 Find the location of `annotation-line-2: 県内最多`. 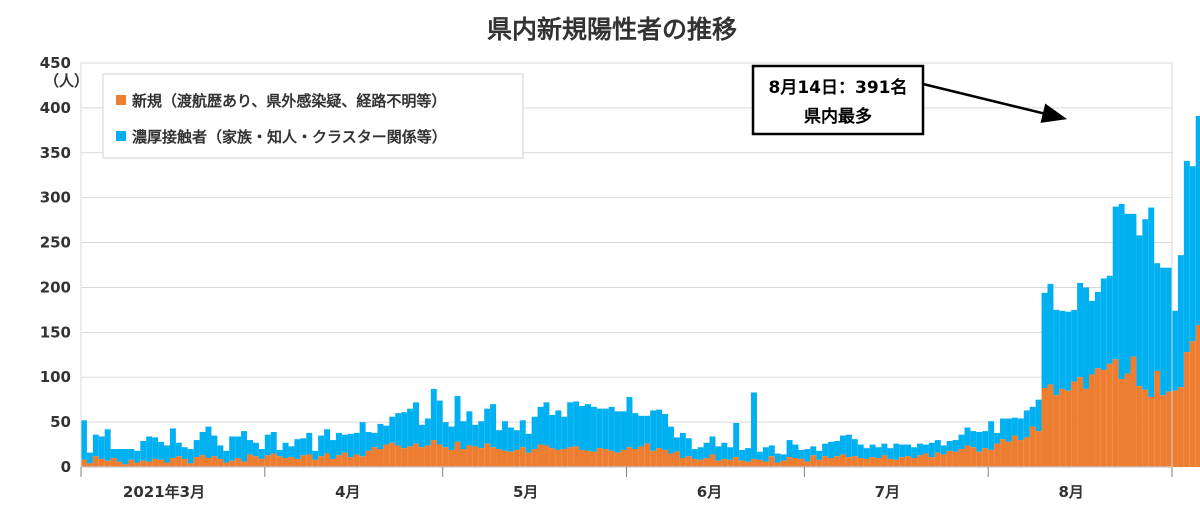

annotation-line-2: 県内最多 is located at coordinates (838, 116).